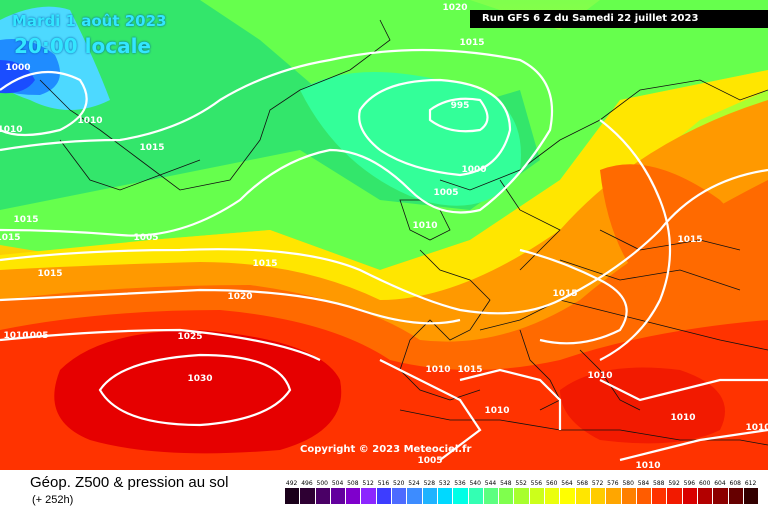 The height and width of the screenshot is (512, 768). I want to click on valid-date: Mardi 1 août 2023, so click(89, 21).